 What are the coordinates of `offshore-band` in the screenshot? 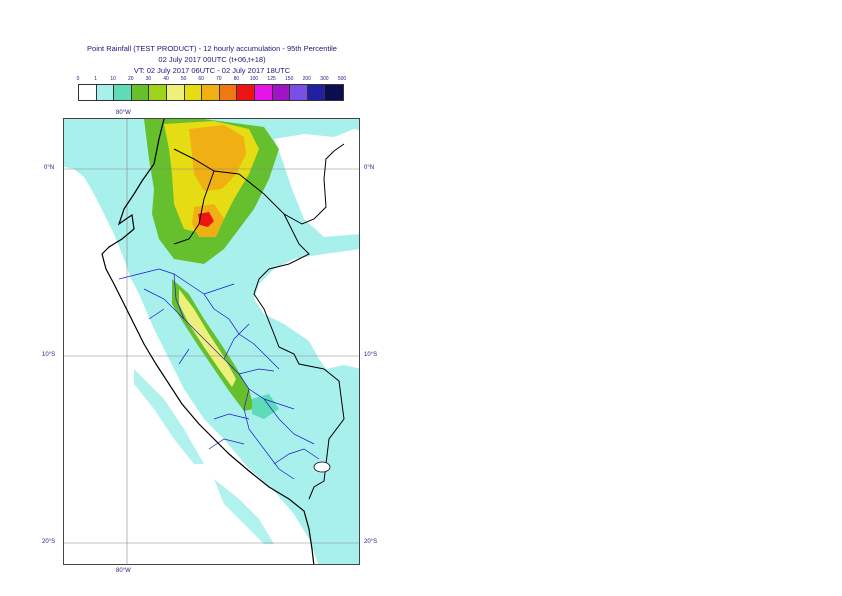 It's located at (169, 416).